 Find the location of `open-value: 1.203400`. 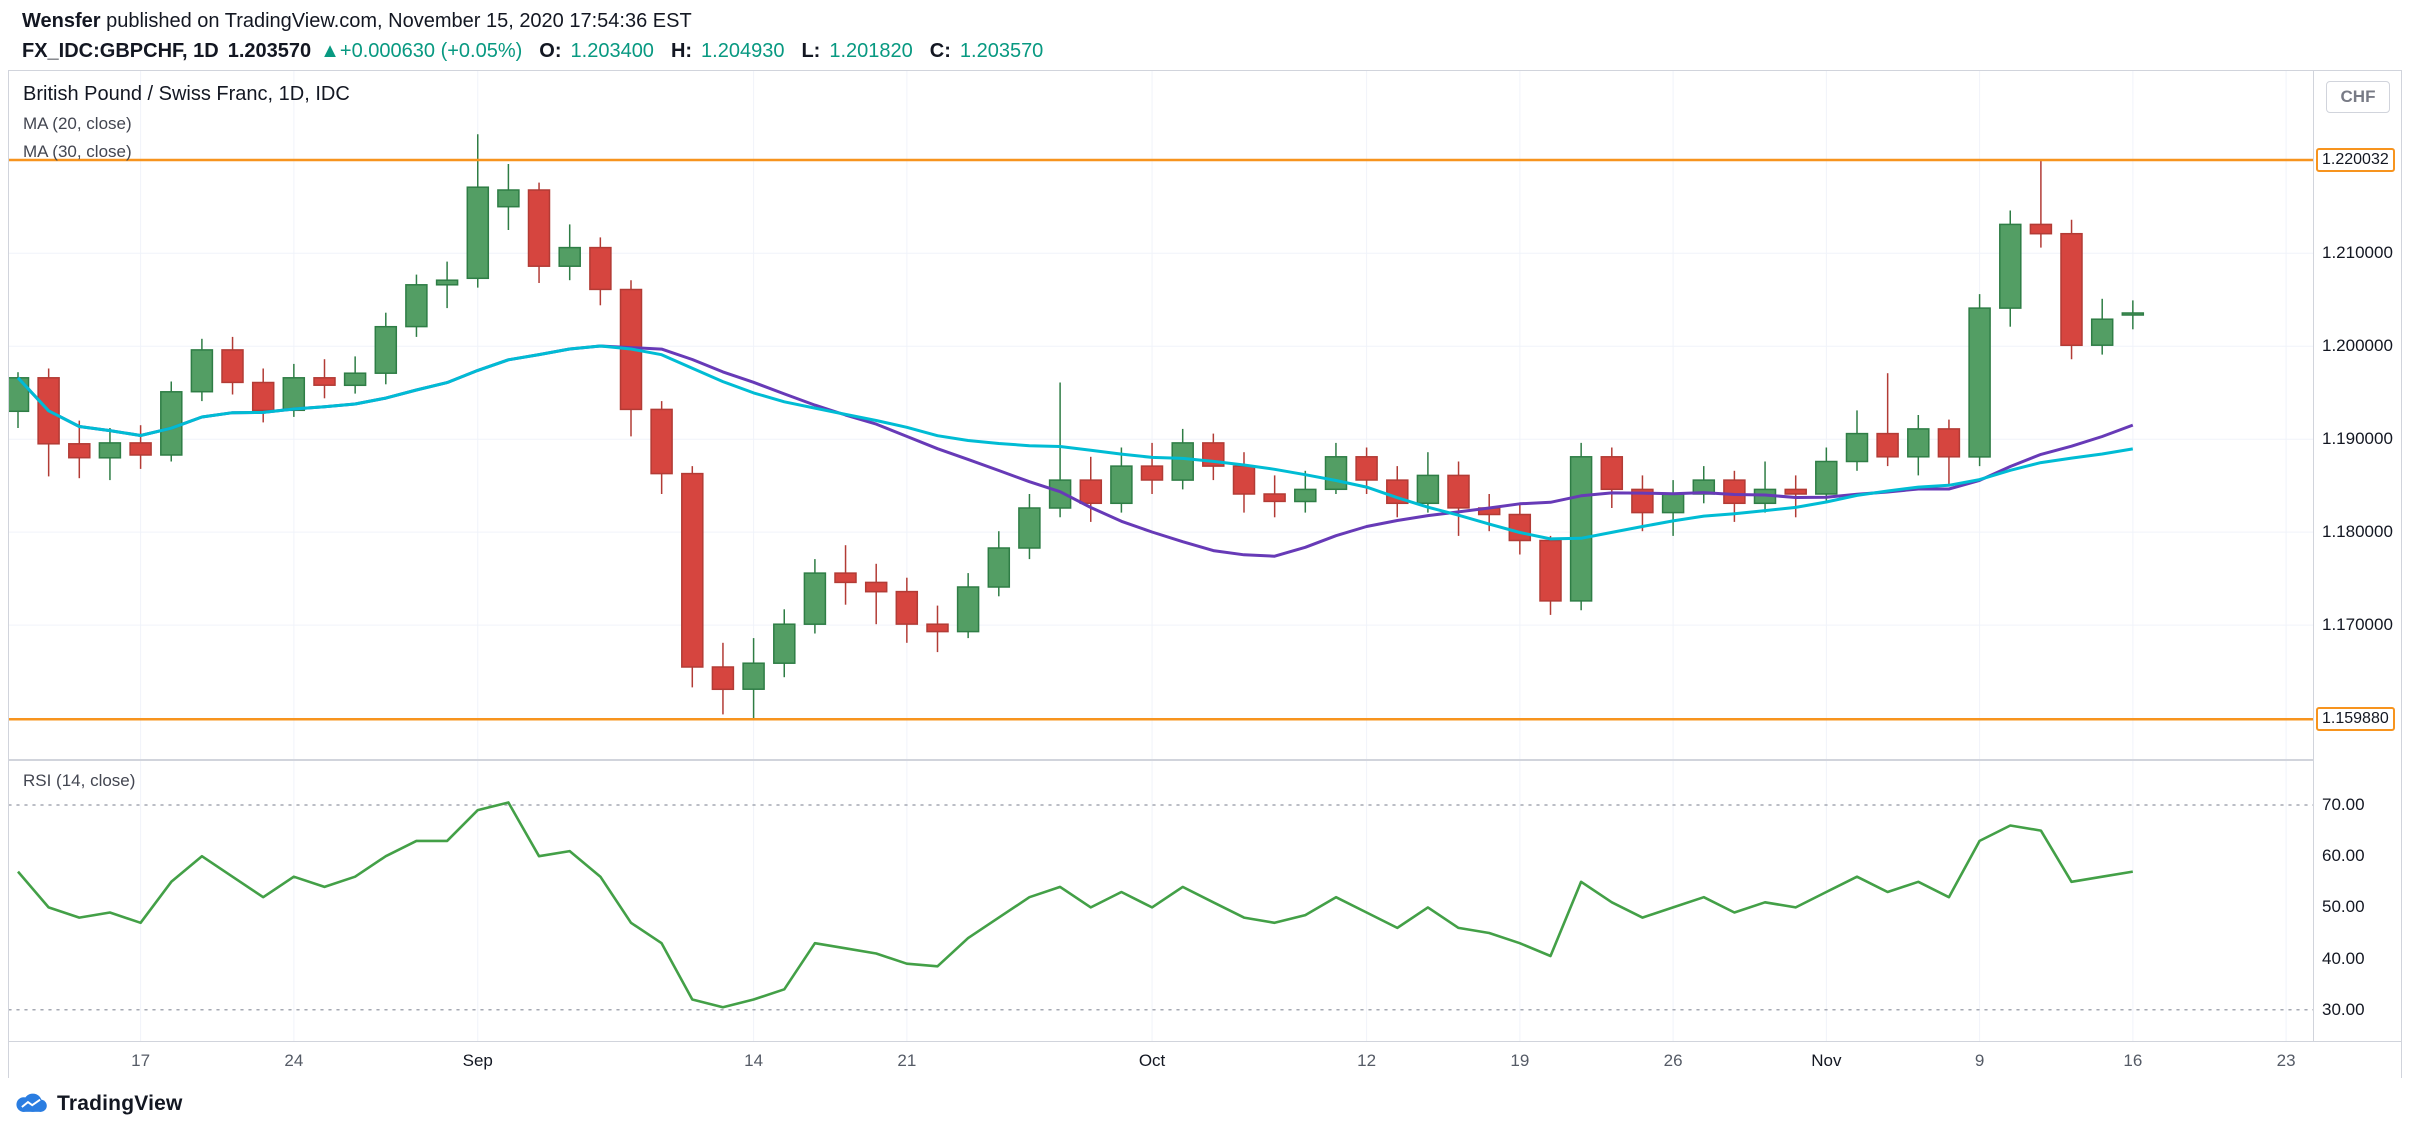

open-value: 1.203400 is located at coordinates (612, 51).